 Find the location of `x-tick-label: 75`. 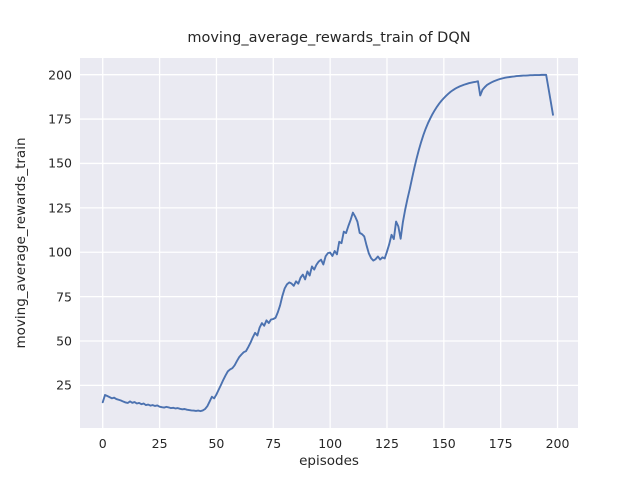

x-tick-label: 75 is located at coordinates (273, 443).